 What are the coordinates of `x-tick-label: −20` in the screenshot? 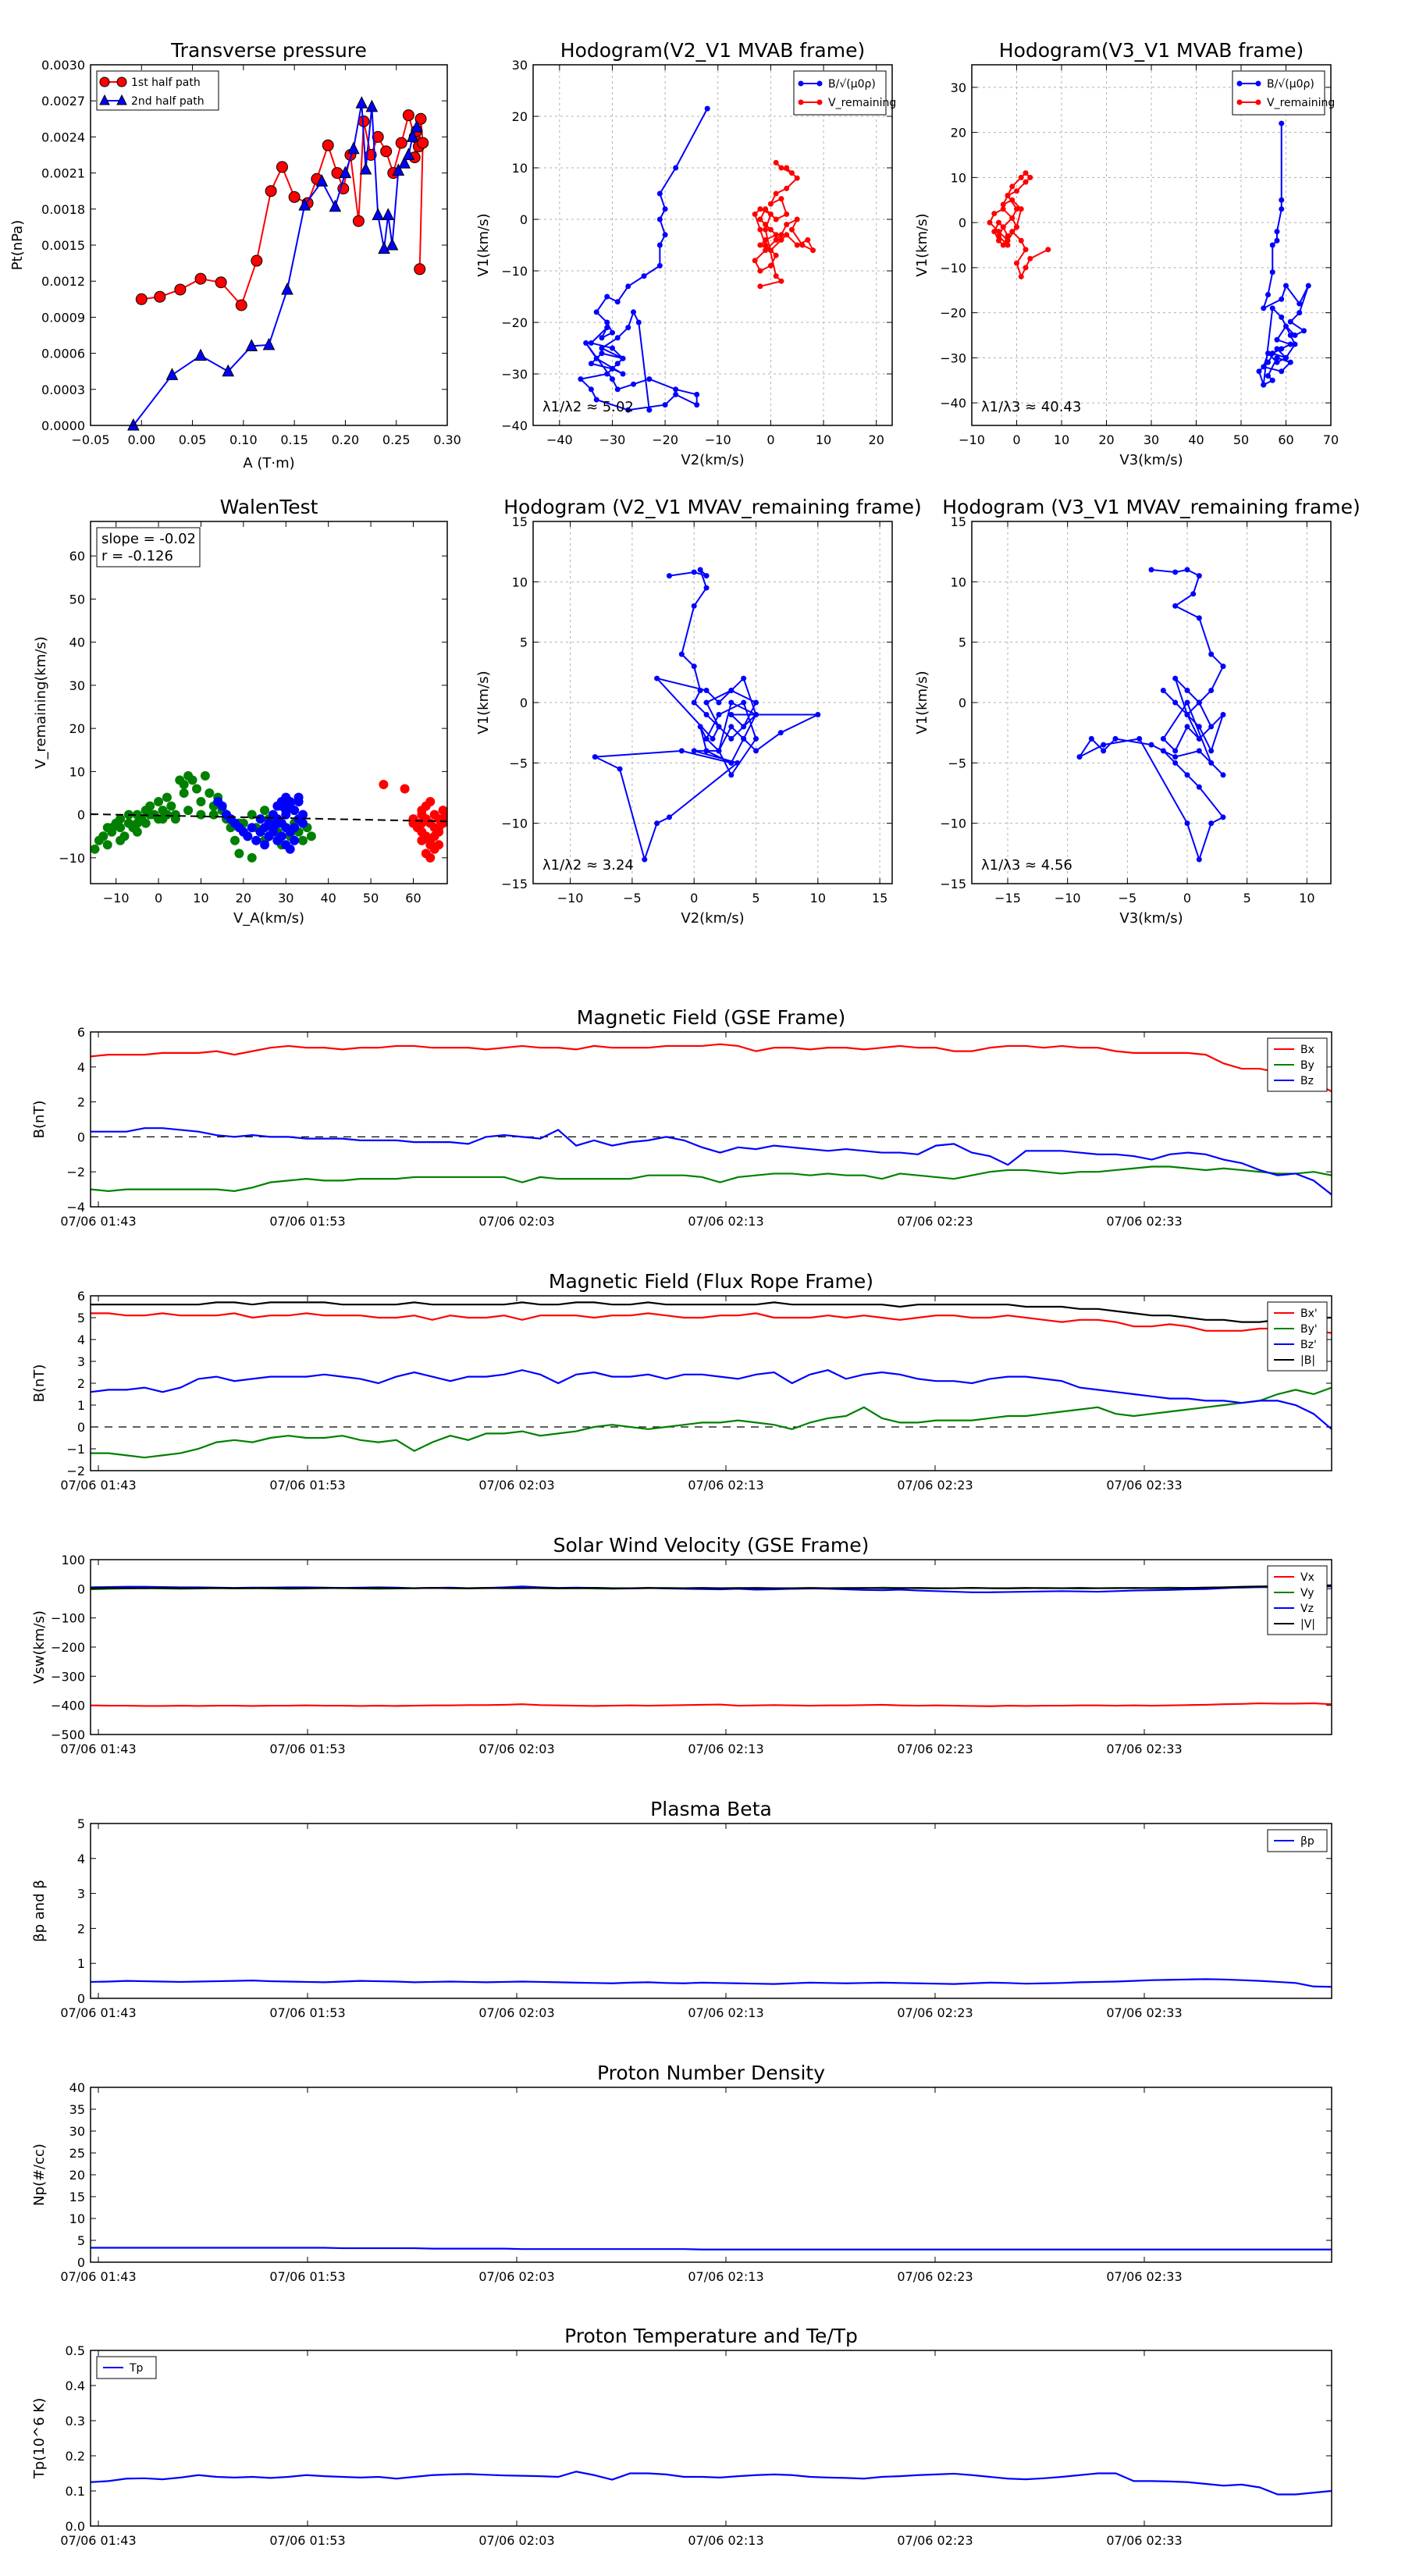 It's located at (665, 439).